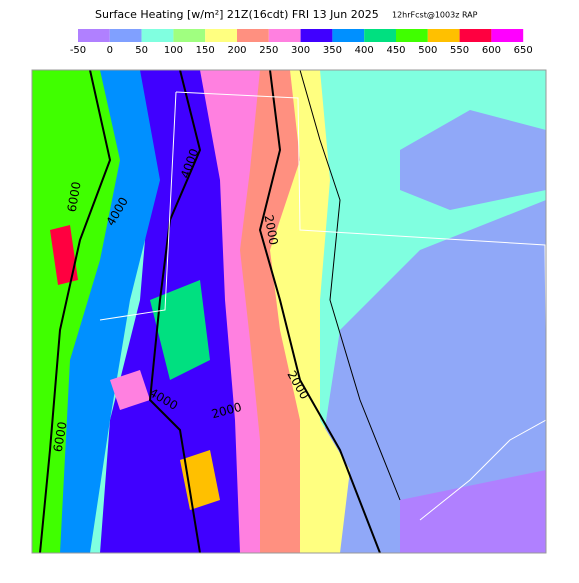  What do you see at coordinates (364, 50) in the screenshot?
I see `colorbar-label: 400` at bounding box center [364, 50].